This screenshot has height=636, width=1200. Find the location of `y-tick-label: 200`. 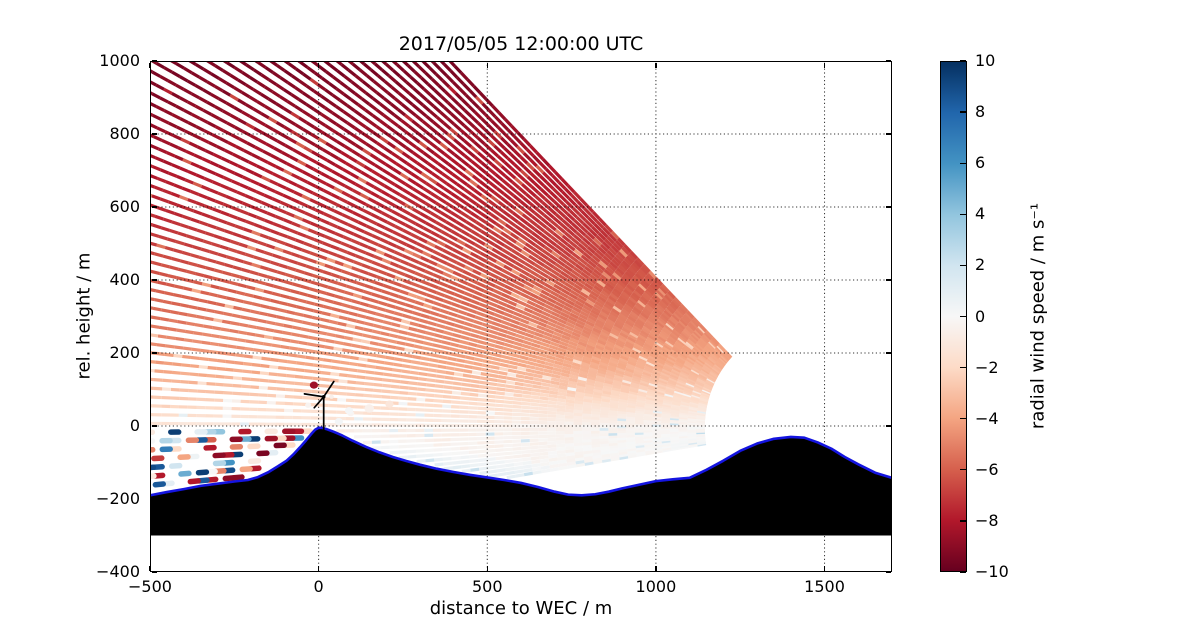

y-tick-label: 200 is located at coordinates (124, 352).